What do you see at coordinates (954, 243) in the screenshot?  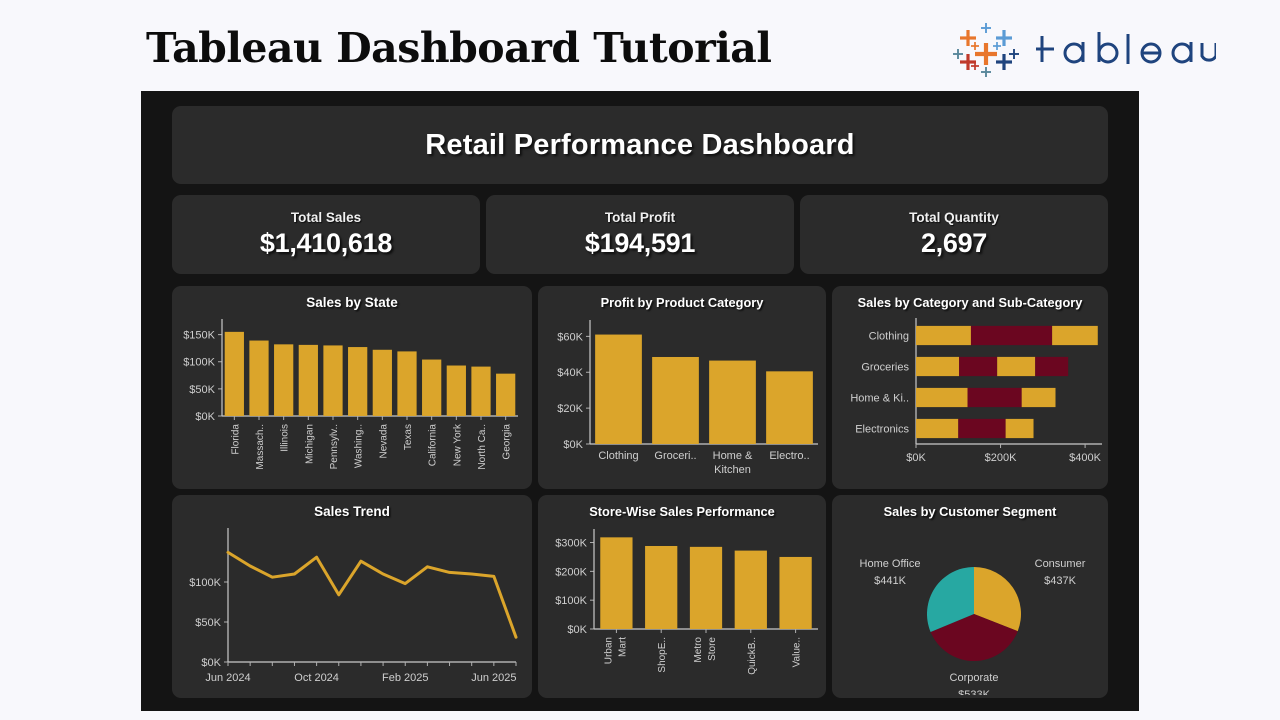 I see `kpi-value: 2,697` at bounding box center [954, 243].